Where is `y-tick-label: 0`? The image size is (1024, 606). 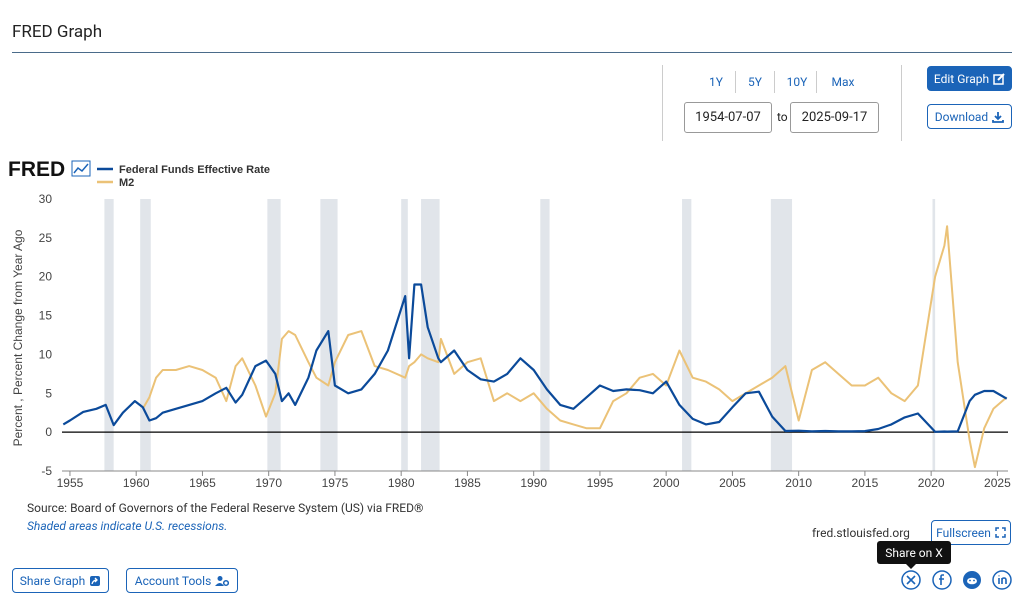 y-tick-label: 0 is located at coordinates (48, 432).